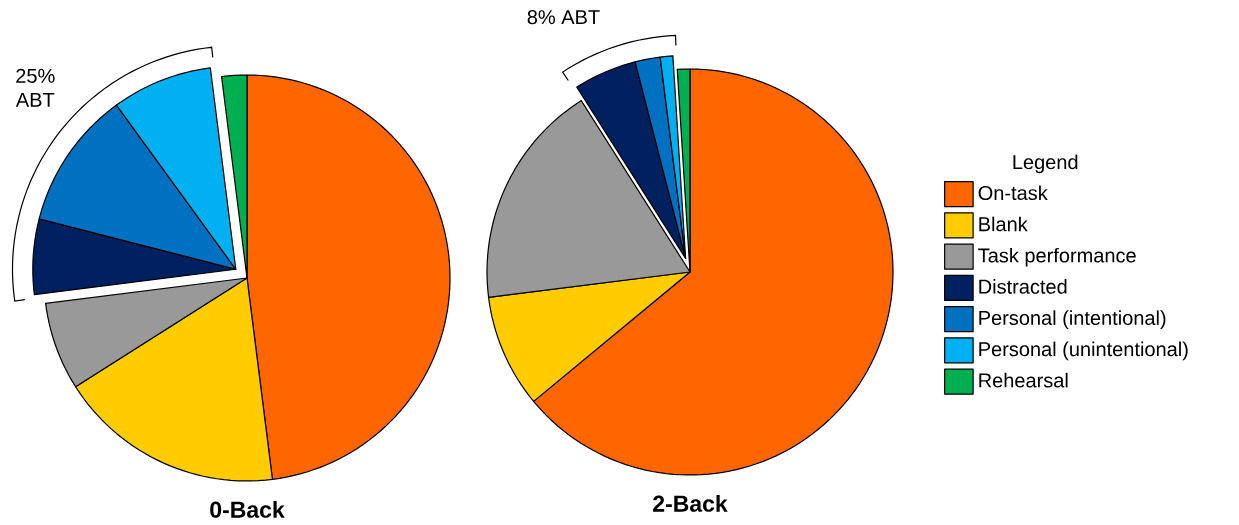 This screenshot has width=1239, height=525. I want to click on text: 8% ABT, so click(563, 17).